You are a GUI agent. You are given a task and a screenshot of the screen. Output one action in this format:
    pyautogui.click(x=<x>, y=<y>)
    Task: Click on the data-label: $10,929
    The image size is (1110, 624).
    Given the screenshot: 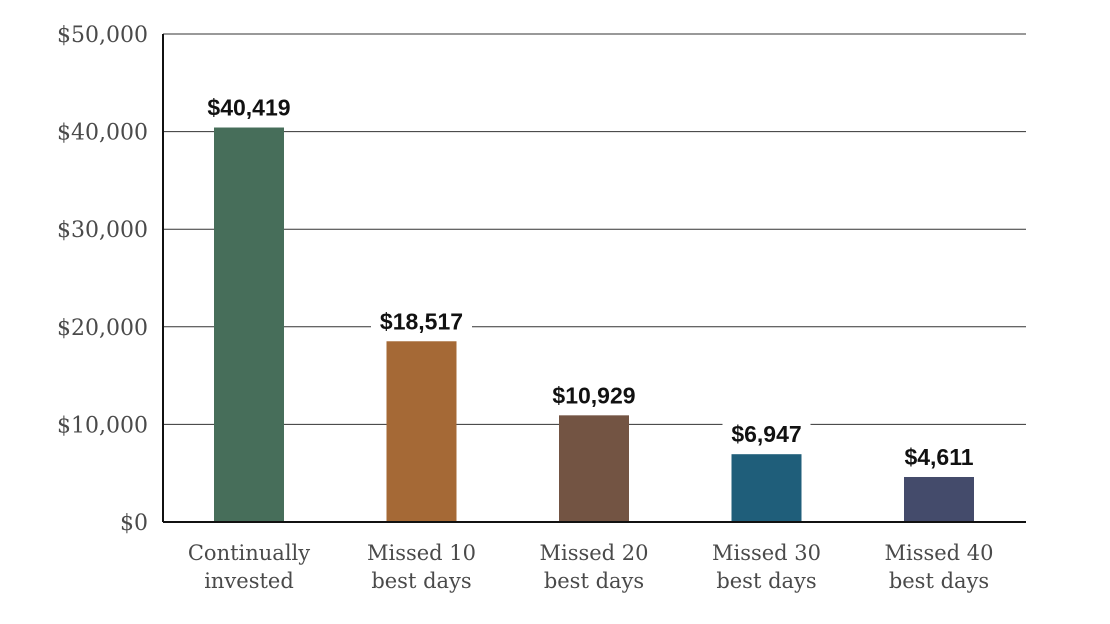 What is the action you would take?
    pyautogui.click(x=593, y=395)
    